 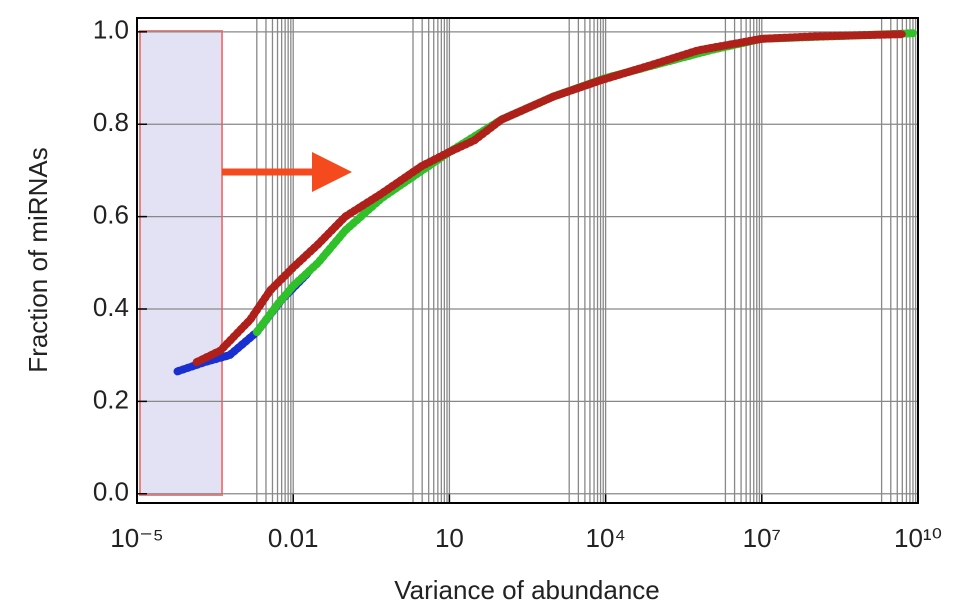 I want to click on x-tick-label: 0.01, so click(x=293, y=538).